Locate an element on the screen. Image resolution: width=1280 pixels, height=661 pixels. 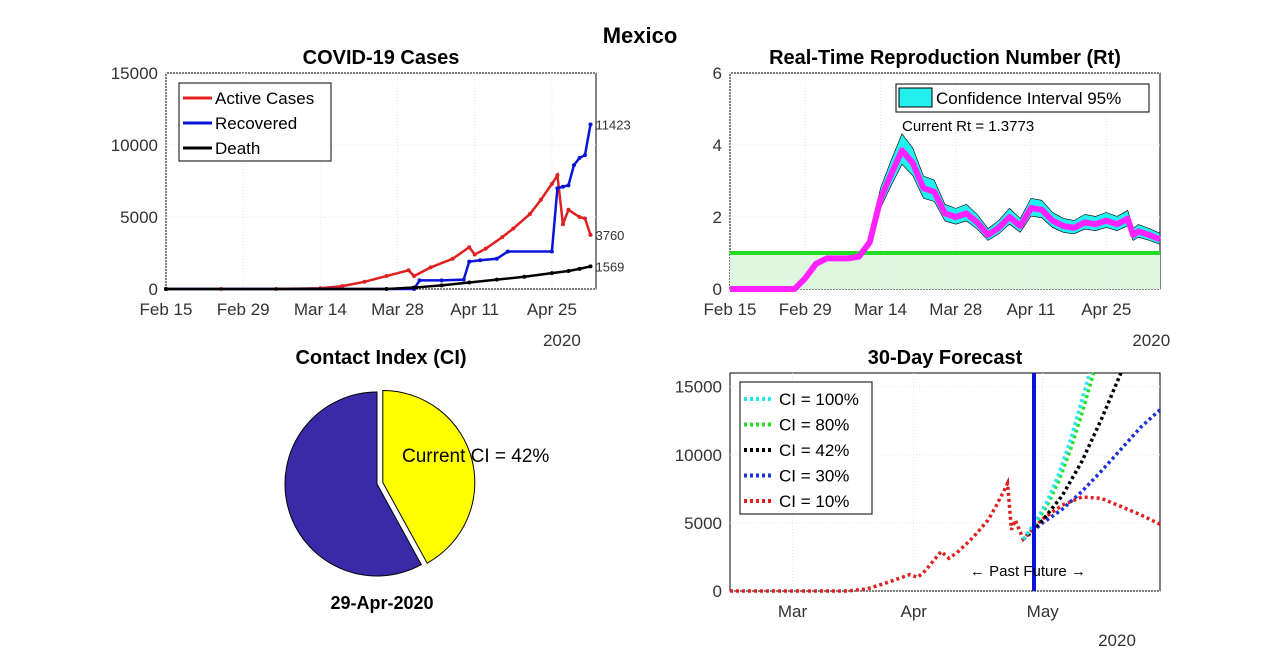
cases-ytick-label: 10000 is located at coordinates (134, 145).